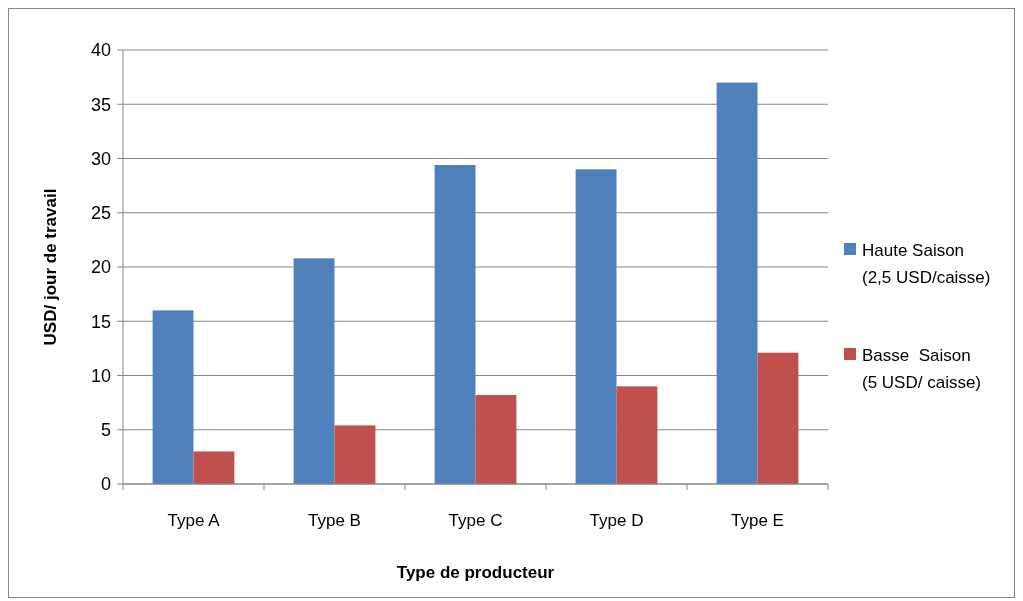 This screenshot has height=601, width=1023. Describe the element at coordinates (100, 213) in the screenshot. I see `y-tick-label: 25` at that location.